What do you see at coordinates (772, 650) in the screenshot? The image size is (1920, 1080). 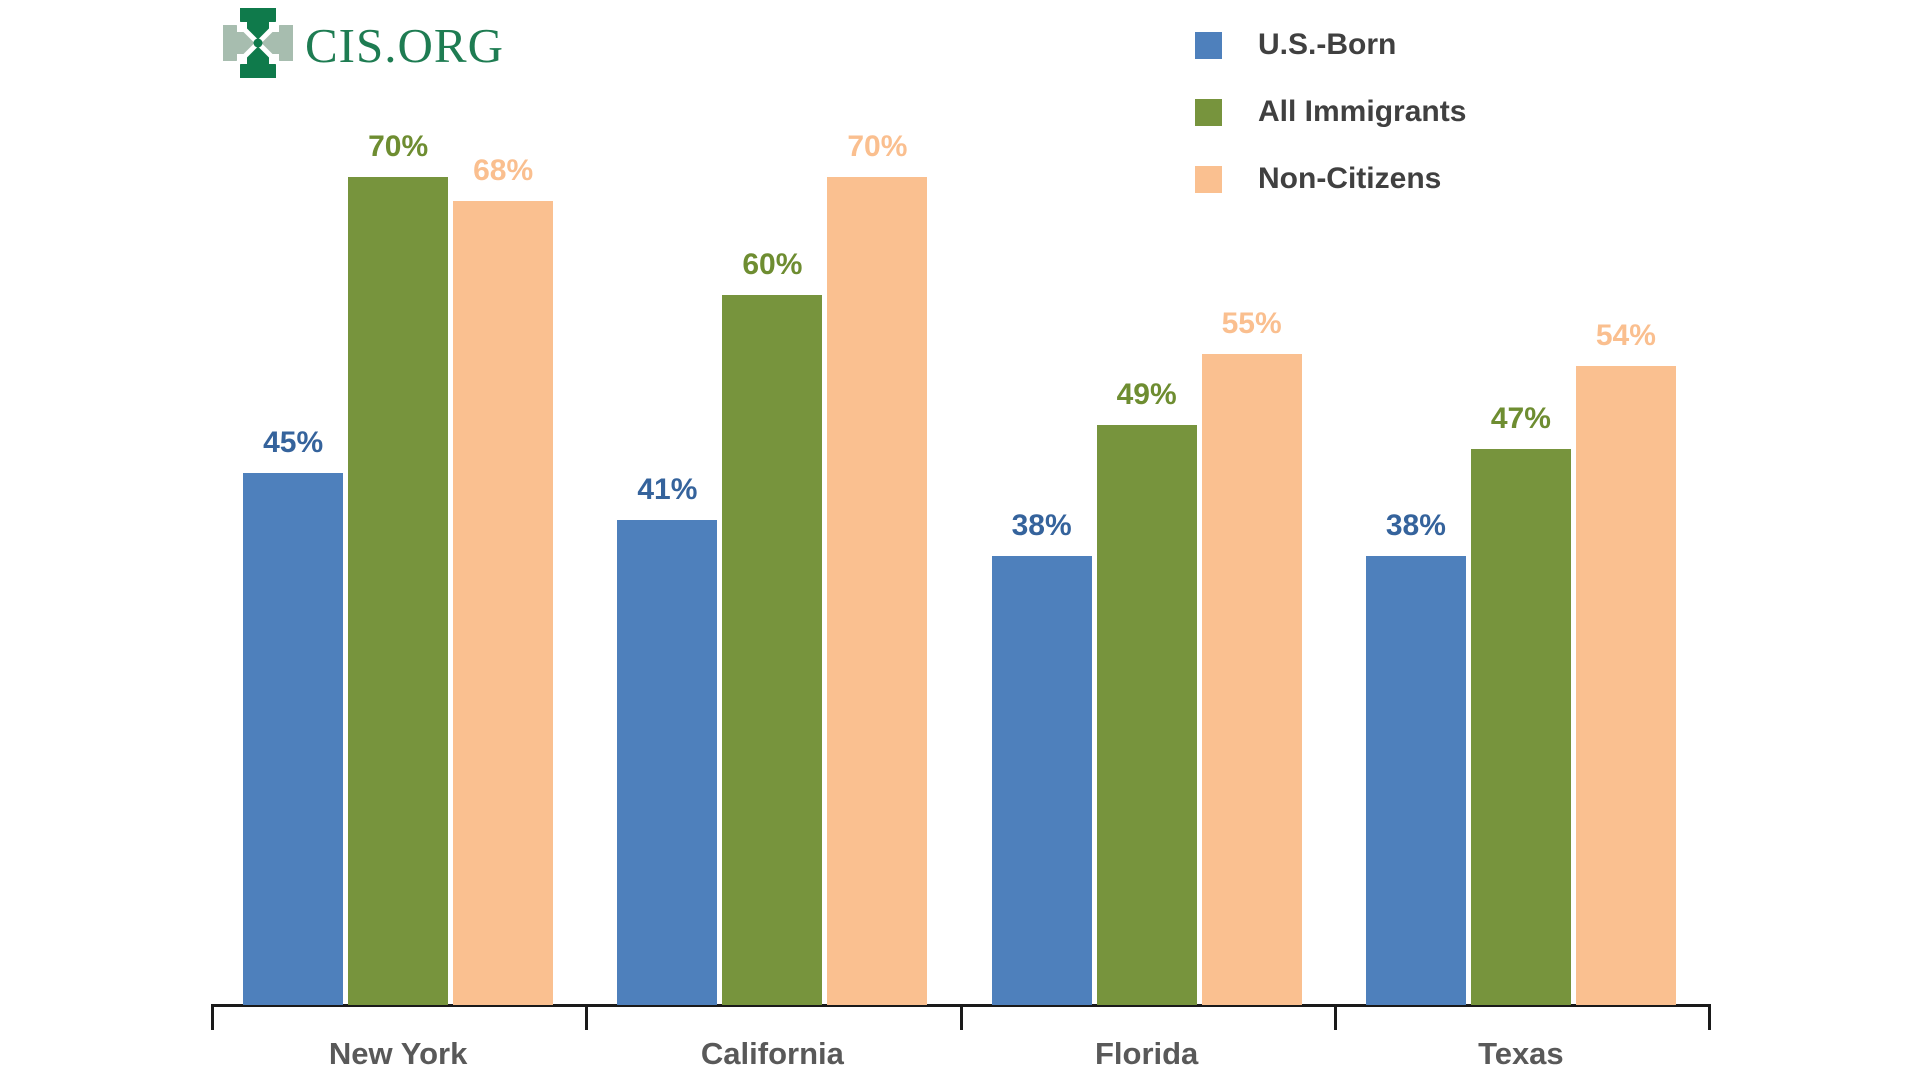 I see `bar-all-immigrants-california` at bounding box center [772, 650].